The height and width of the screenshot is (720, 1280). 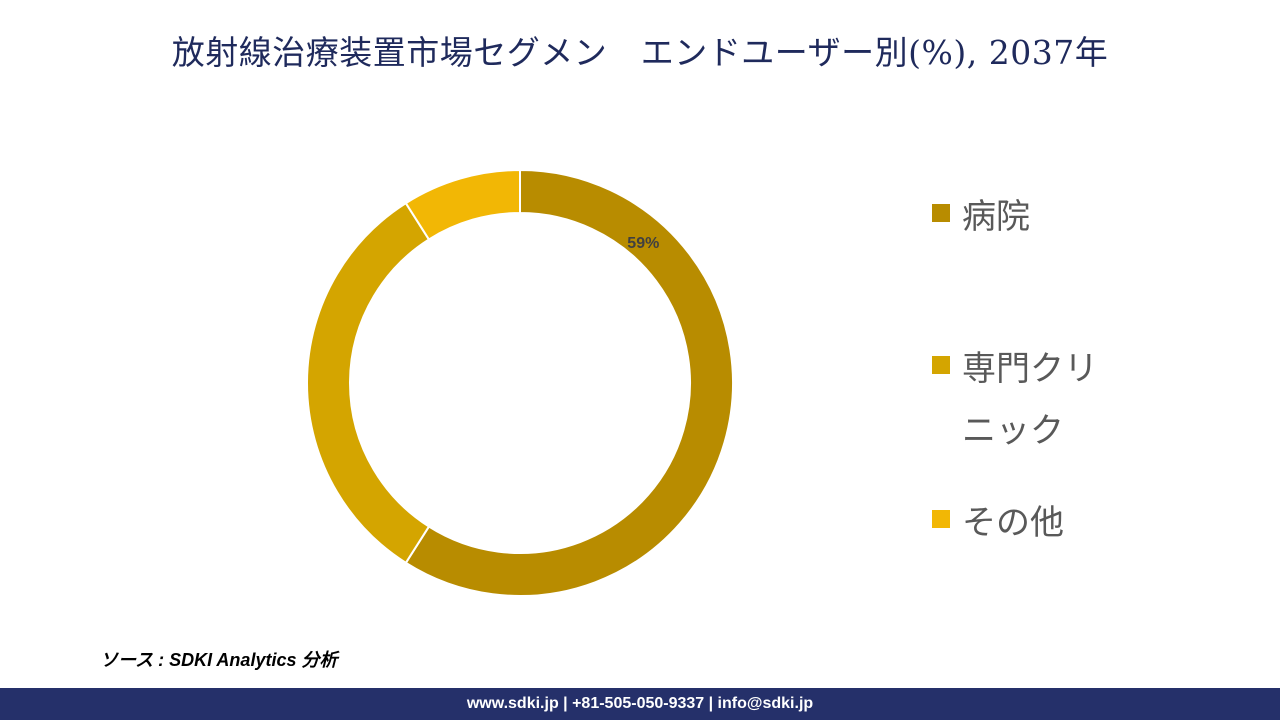 I want to click on legend-item-hospital: 病院, so click(x=1032, y=217).